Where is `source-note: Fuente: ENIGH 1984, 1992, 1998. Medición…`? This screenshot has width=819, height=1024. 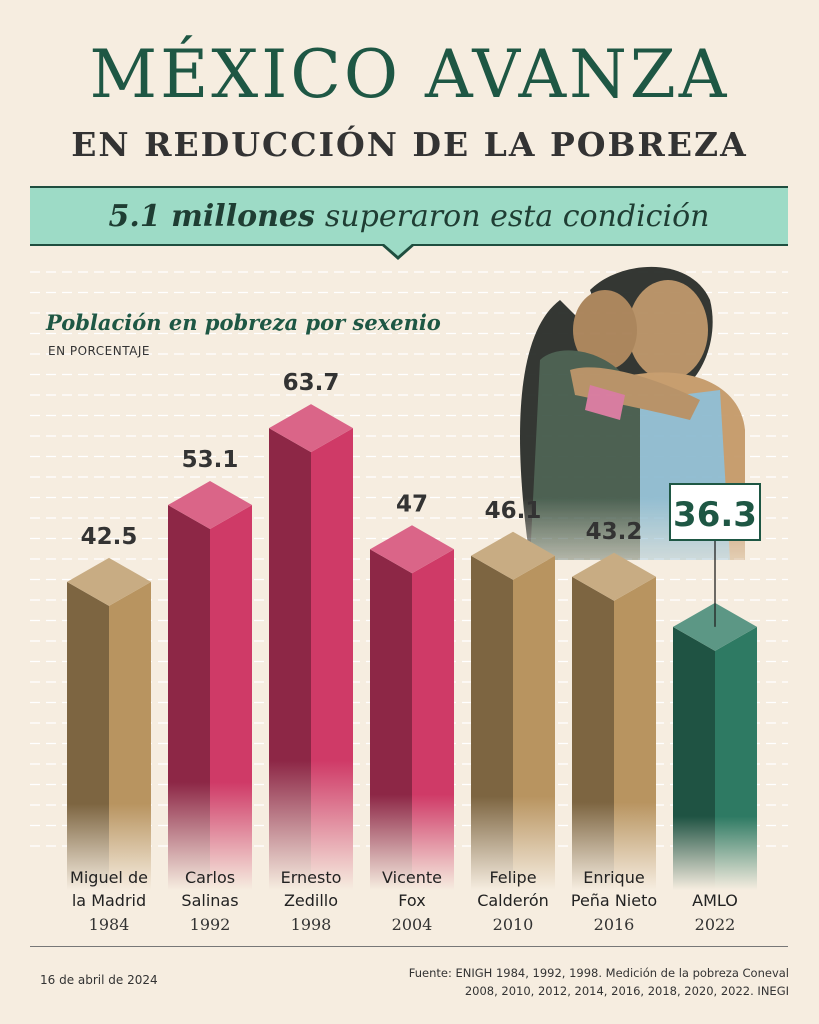 source-note: Fuente: ENIGH 1984, 1992, 1998. Medición… is located at coordinates (579, 982).